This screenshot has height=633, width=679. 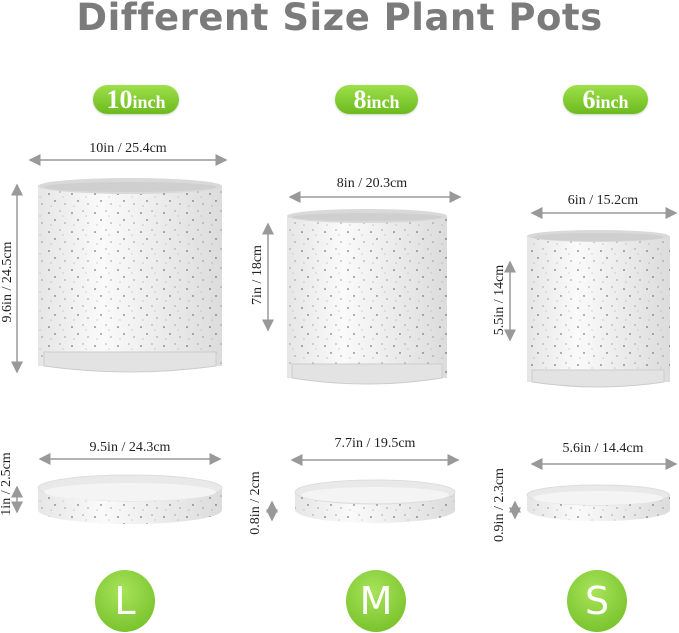 I want to click on saucer-small, so click(x=598, y=503).